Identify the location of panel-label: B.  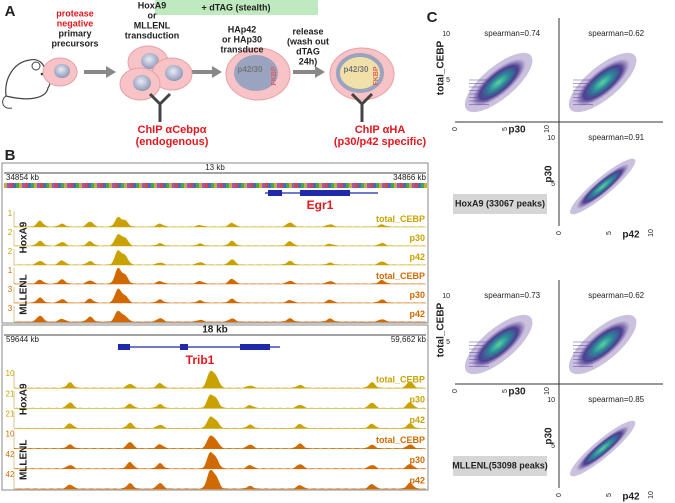
(10, 155).